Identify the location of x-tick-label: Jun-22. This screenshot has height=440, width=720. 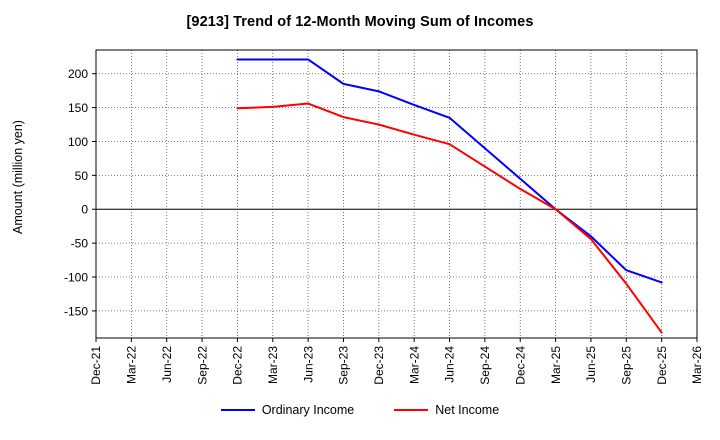
(167, 364).